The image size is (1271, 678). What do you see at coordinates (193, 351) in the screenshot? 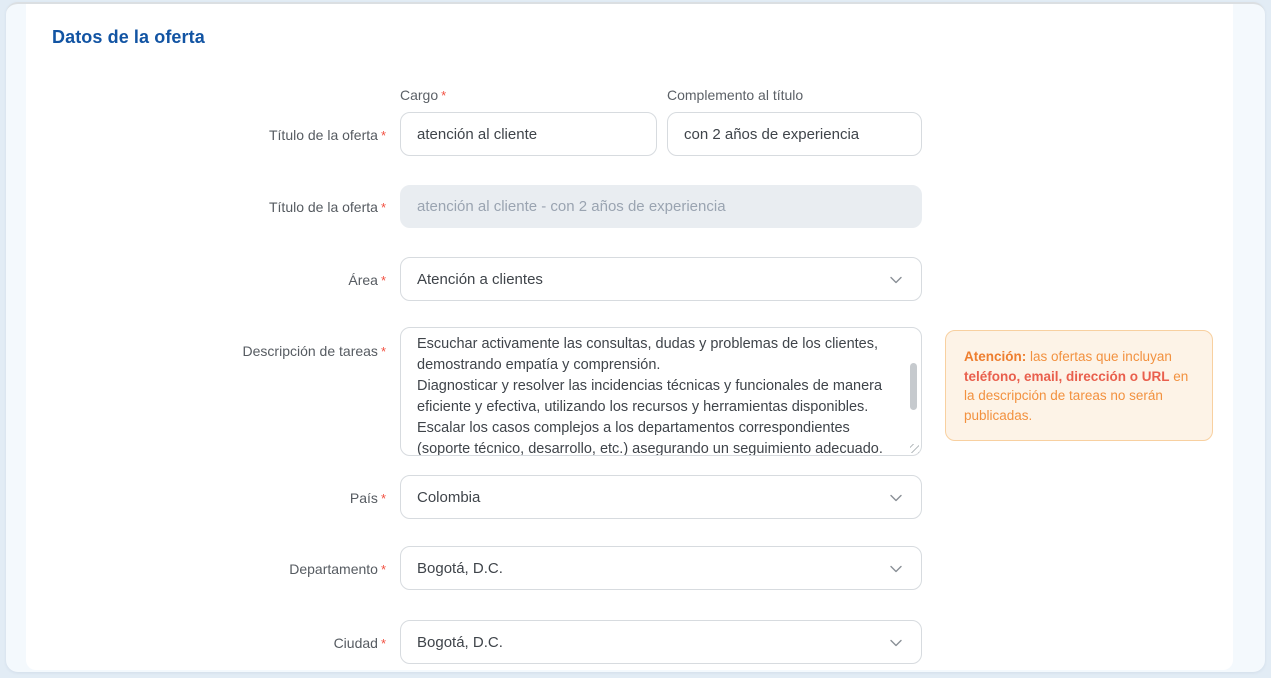
I see `description-label: Descripción de tareas *` at bounding box center [193, 351].